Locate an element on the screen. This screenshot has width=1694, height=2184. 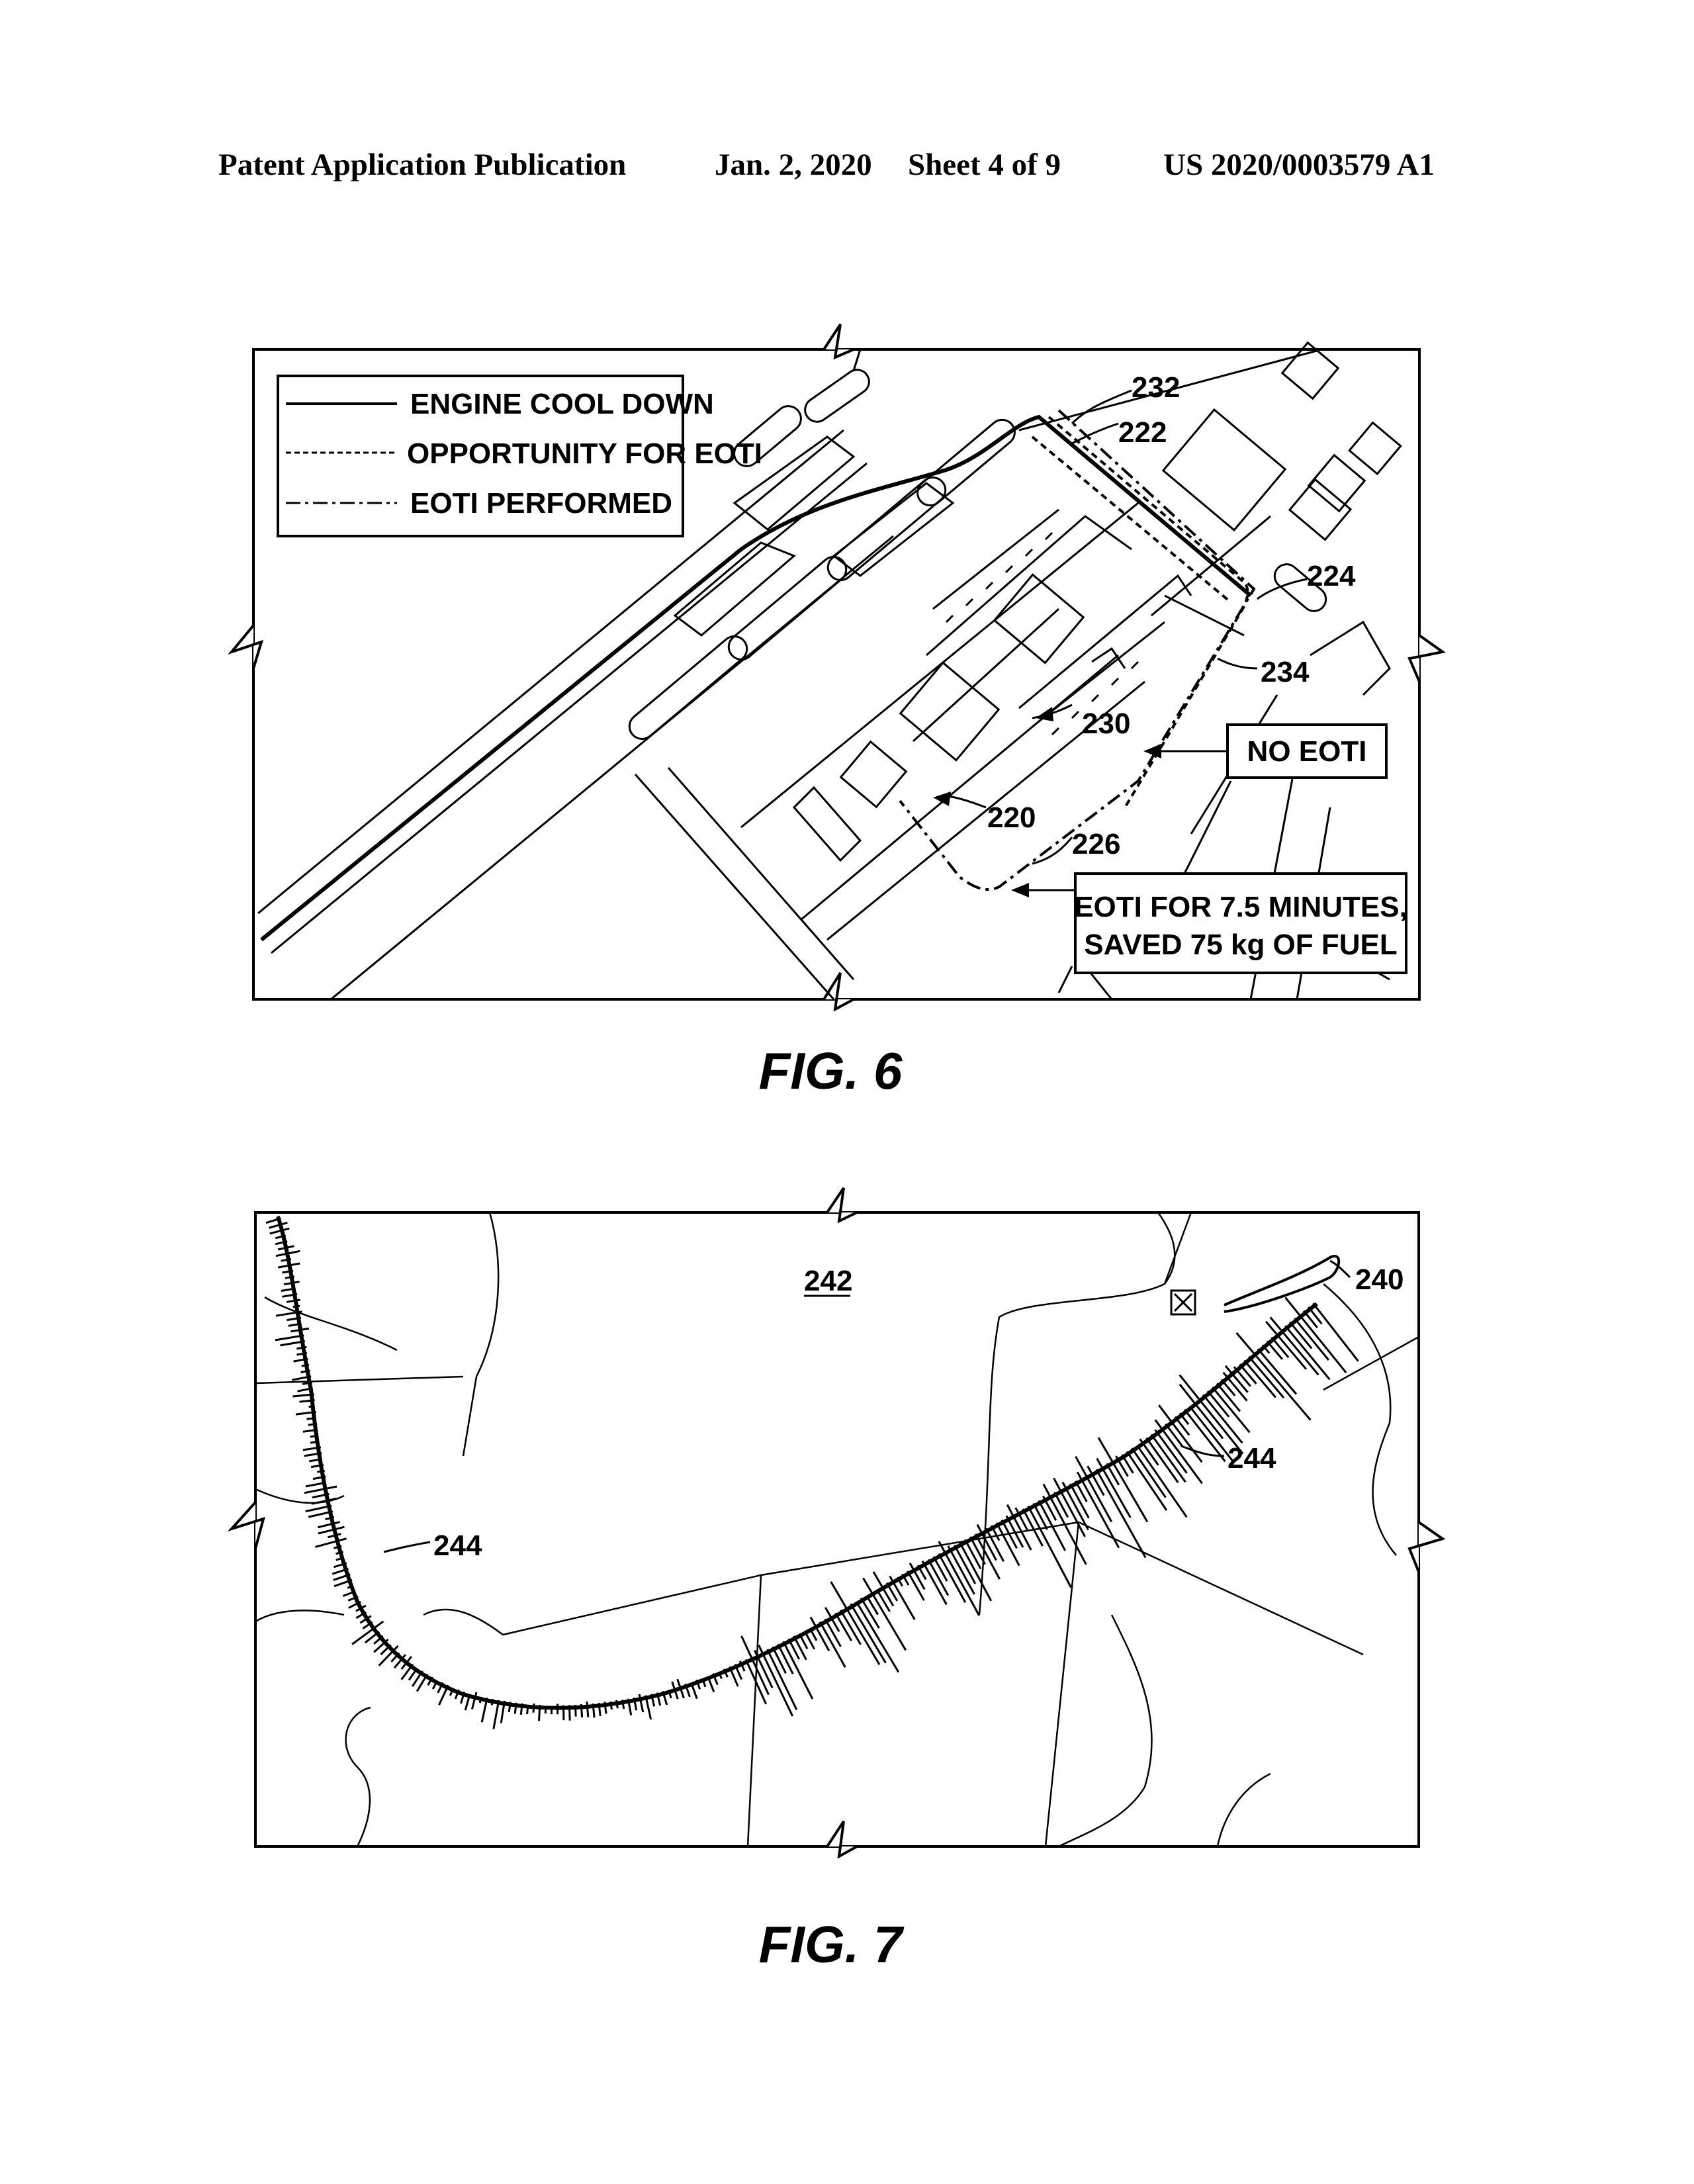
fig6-break-right is located at coordinates (1426, 658).